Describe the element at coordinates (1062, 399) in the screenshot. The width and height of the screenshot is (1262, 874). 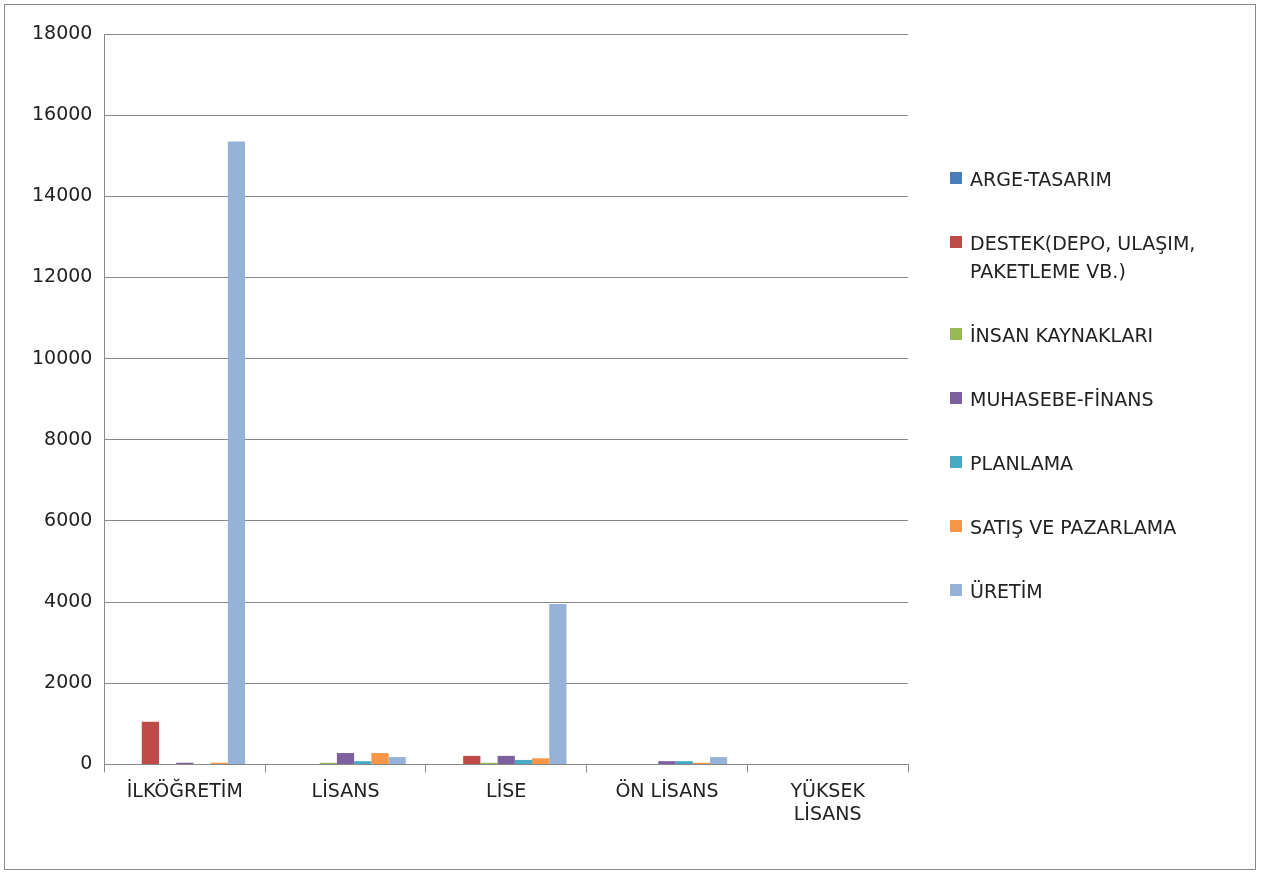
I see `legend-label: MUHASEBE-FİNANS` at that location.